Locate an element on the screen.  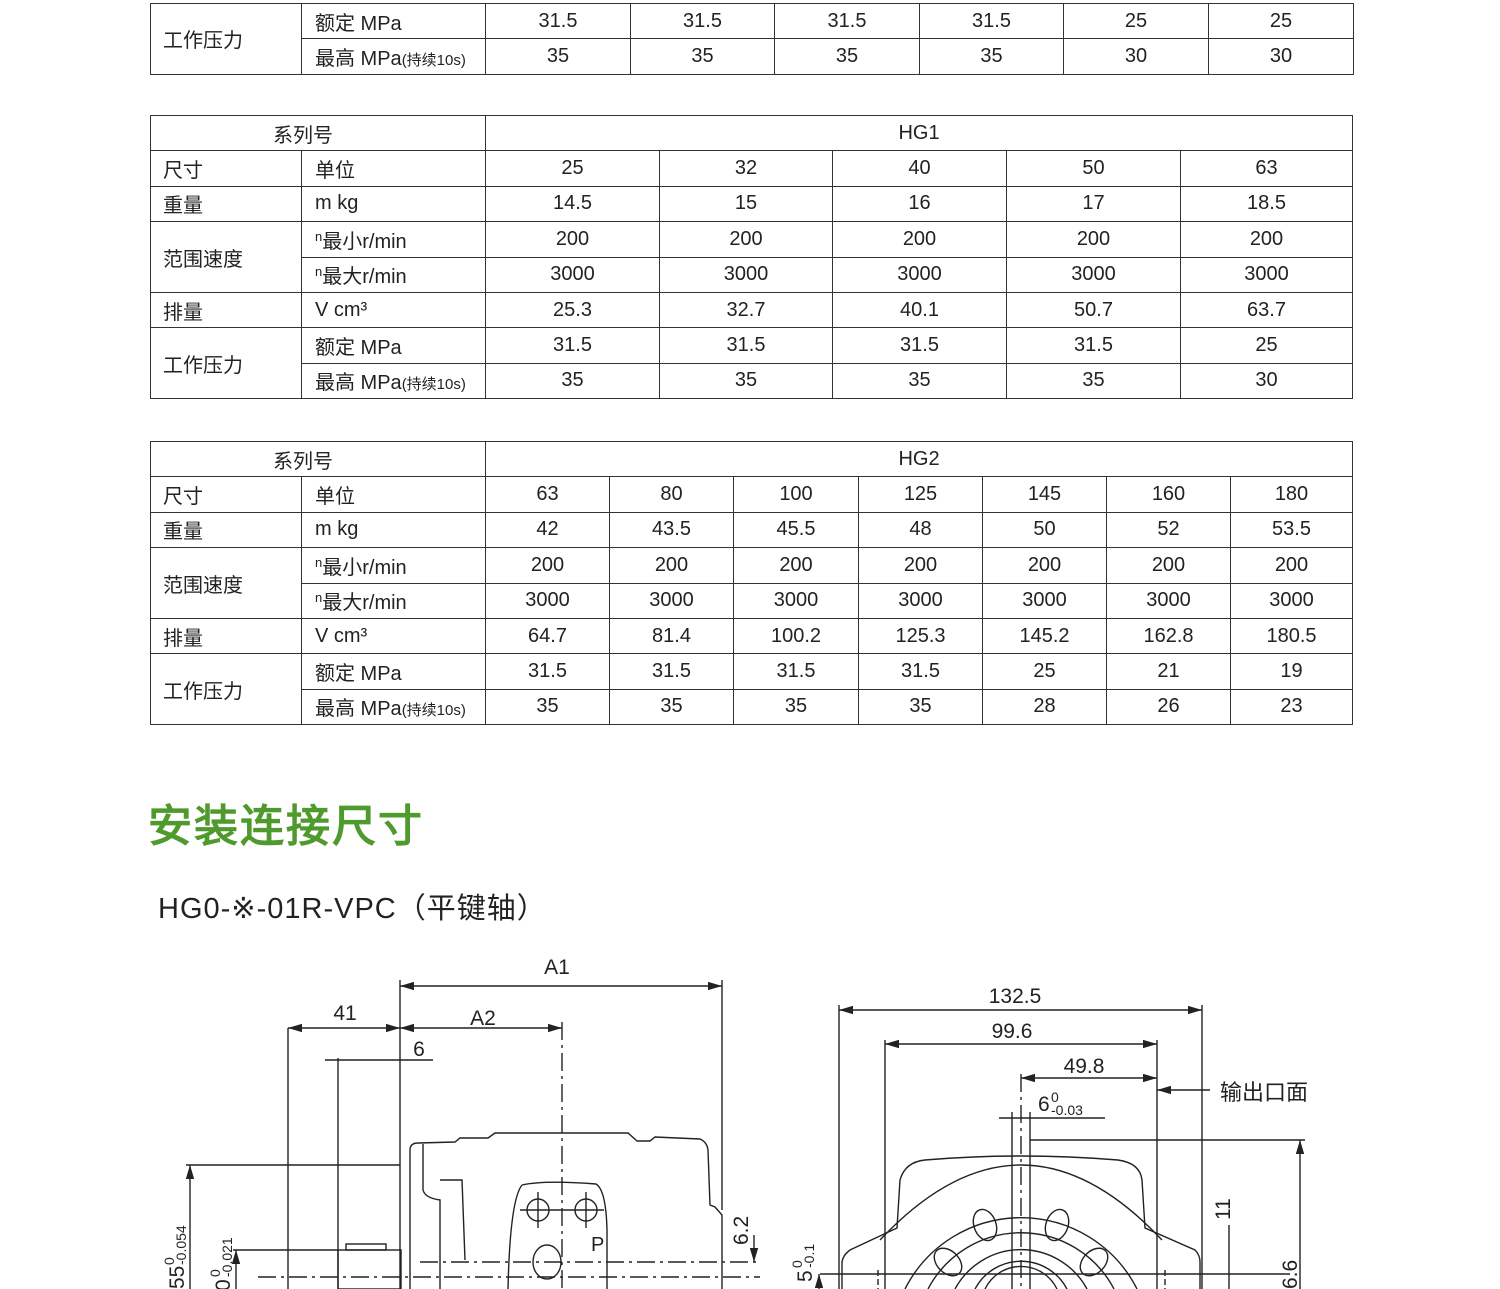
dim-5-tol-lower: -0.1 is located at coordinates (809, 1256).